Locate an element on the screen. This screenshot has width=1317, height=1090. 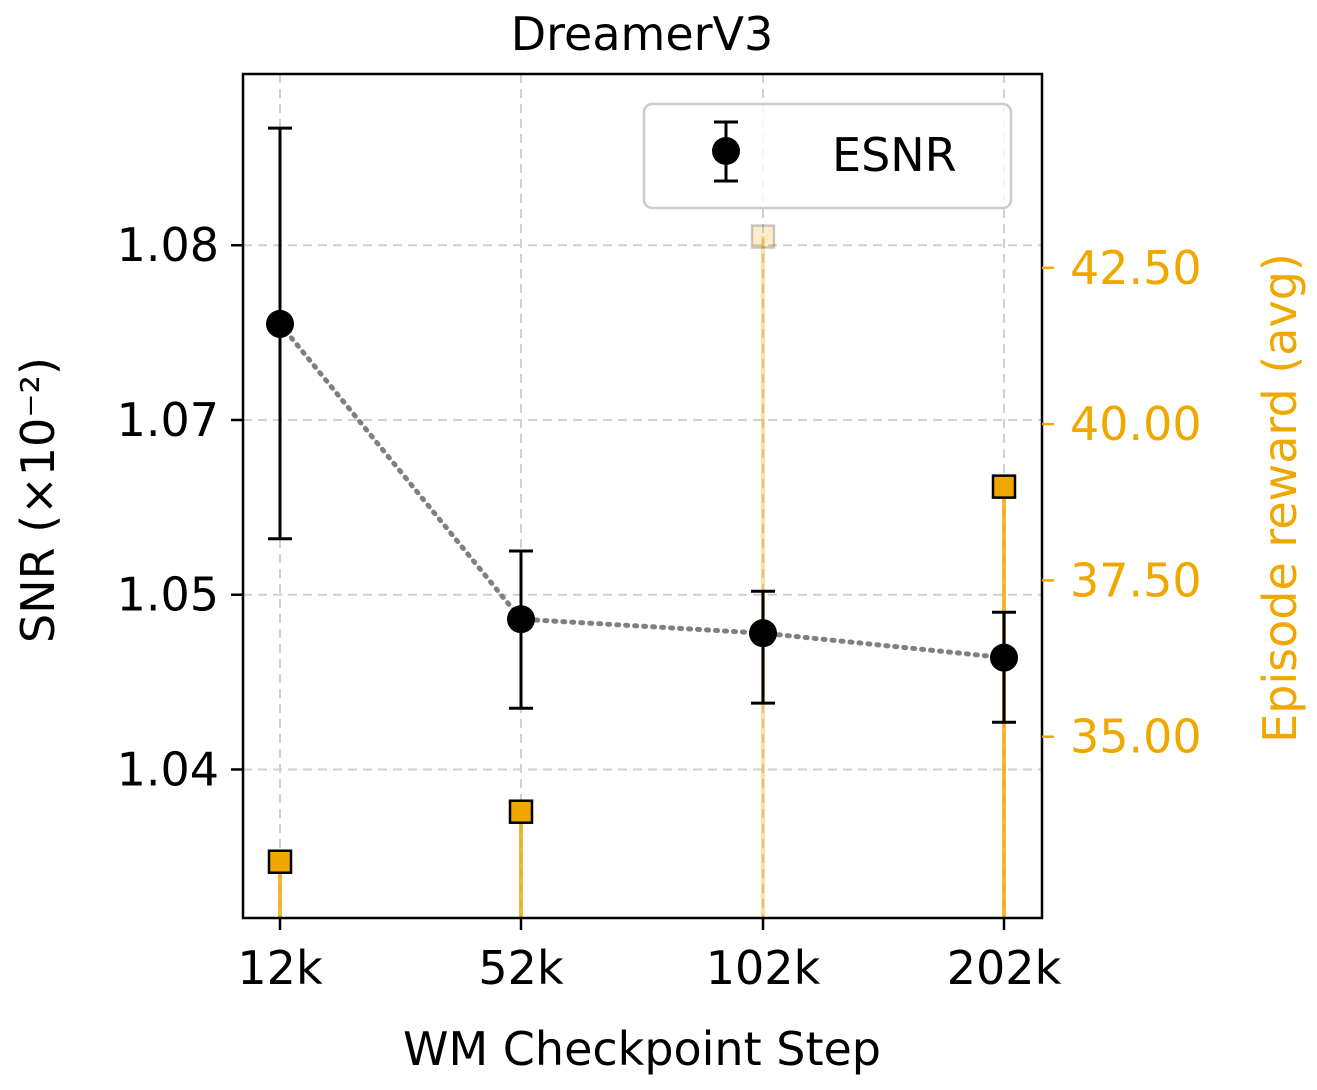
tick-label-x: 52k is located at coordinates (521, 968).